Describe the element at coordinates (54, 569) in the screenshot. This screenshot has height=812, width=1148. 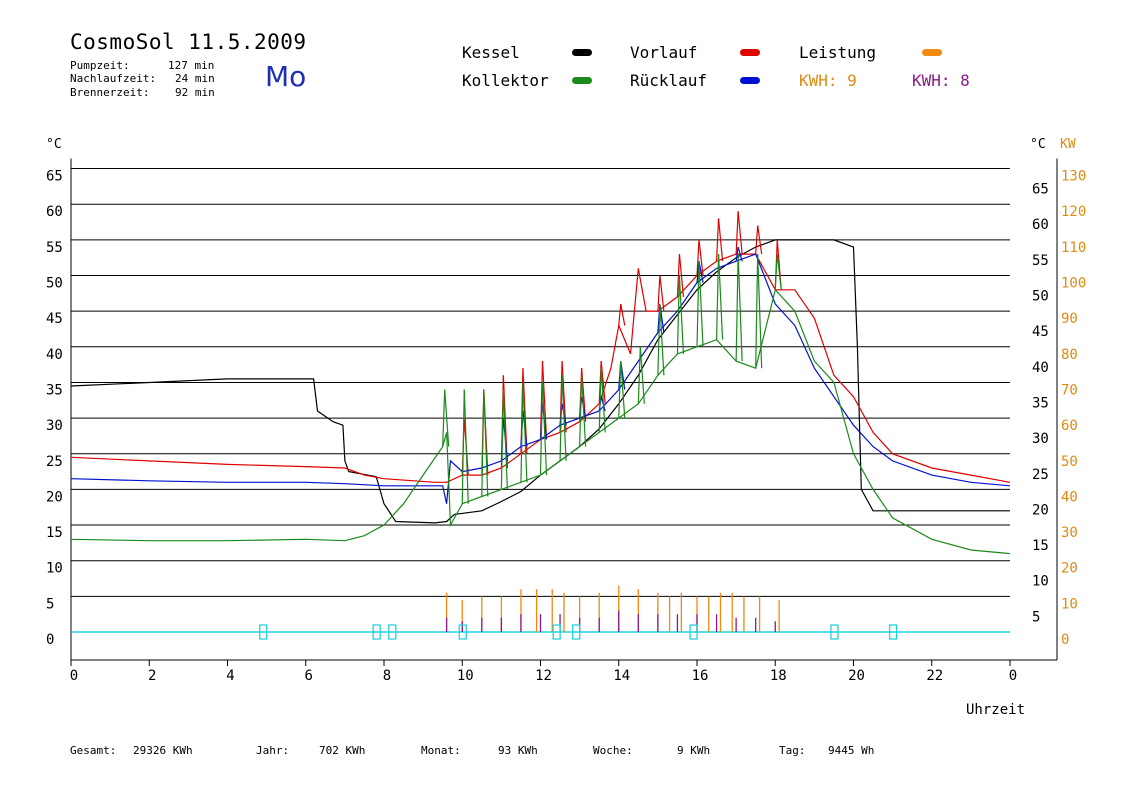
I see `y-left-tick-label: 10` at that location.